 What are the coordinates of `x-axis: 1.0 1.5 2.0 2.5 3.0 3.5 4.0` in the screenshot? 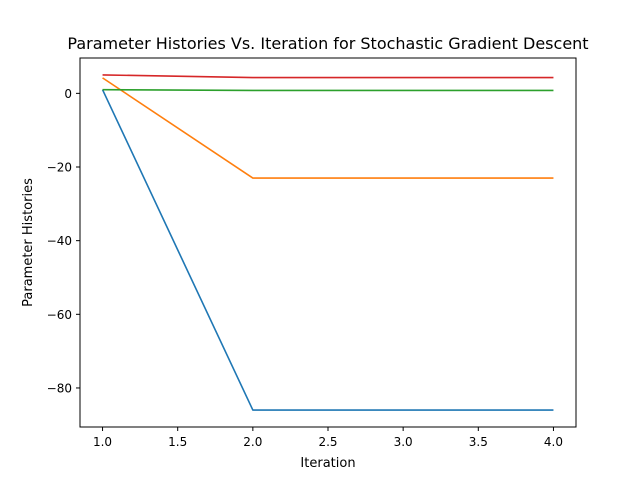 It's located at (328, 438).